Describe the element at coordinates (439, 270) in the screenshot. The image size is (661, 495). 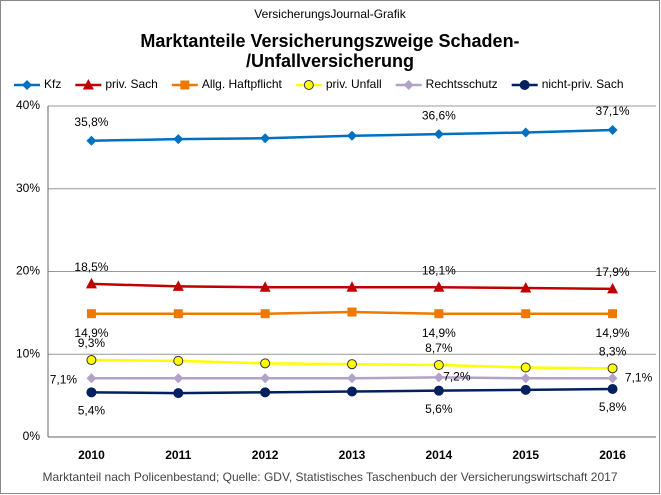
I see `data-label: 18,1%` at that location.